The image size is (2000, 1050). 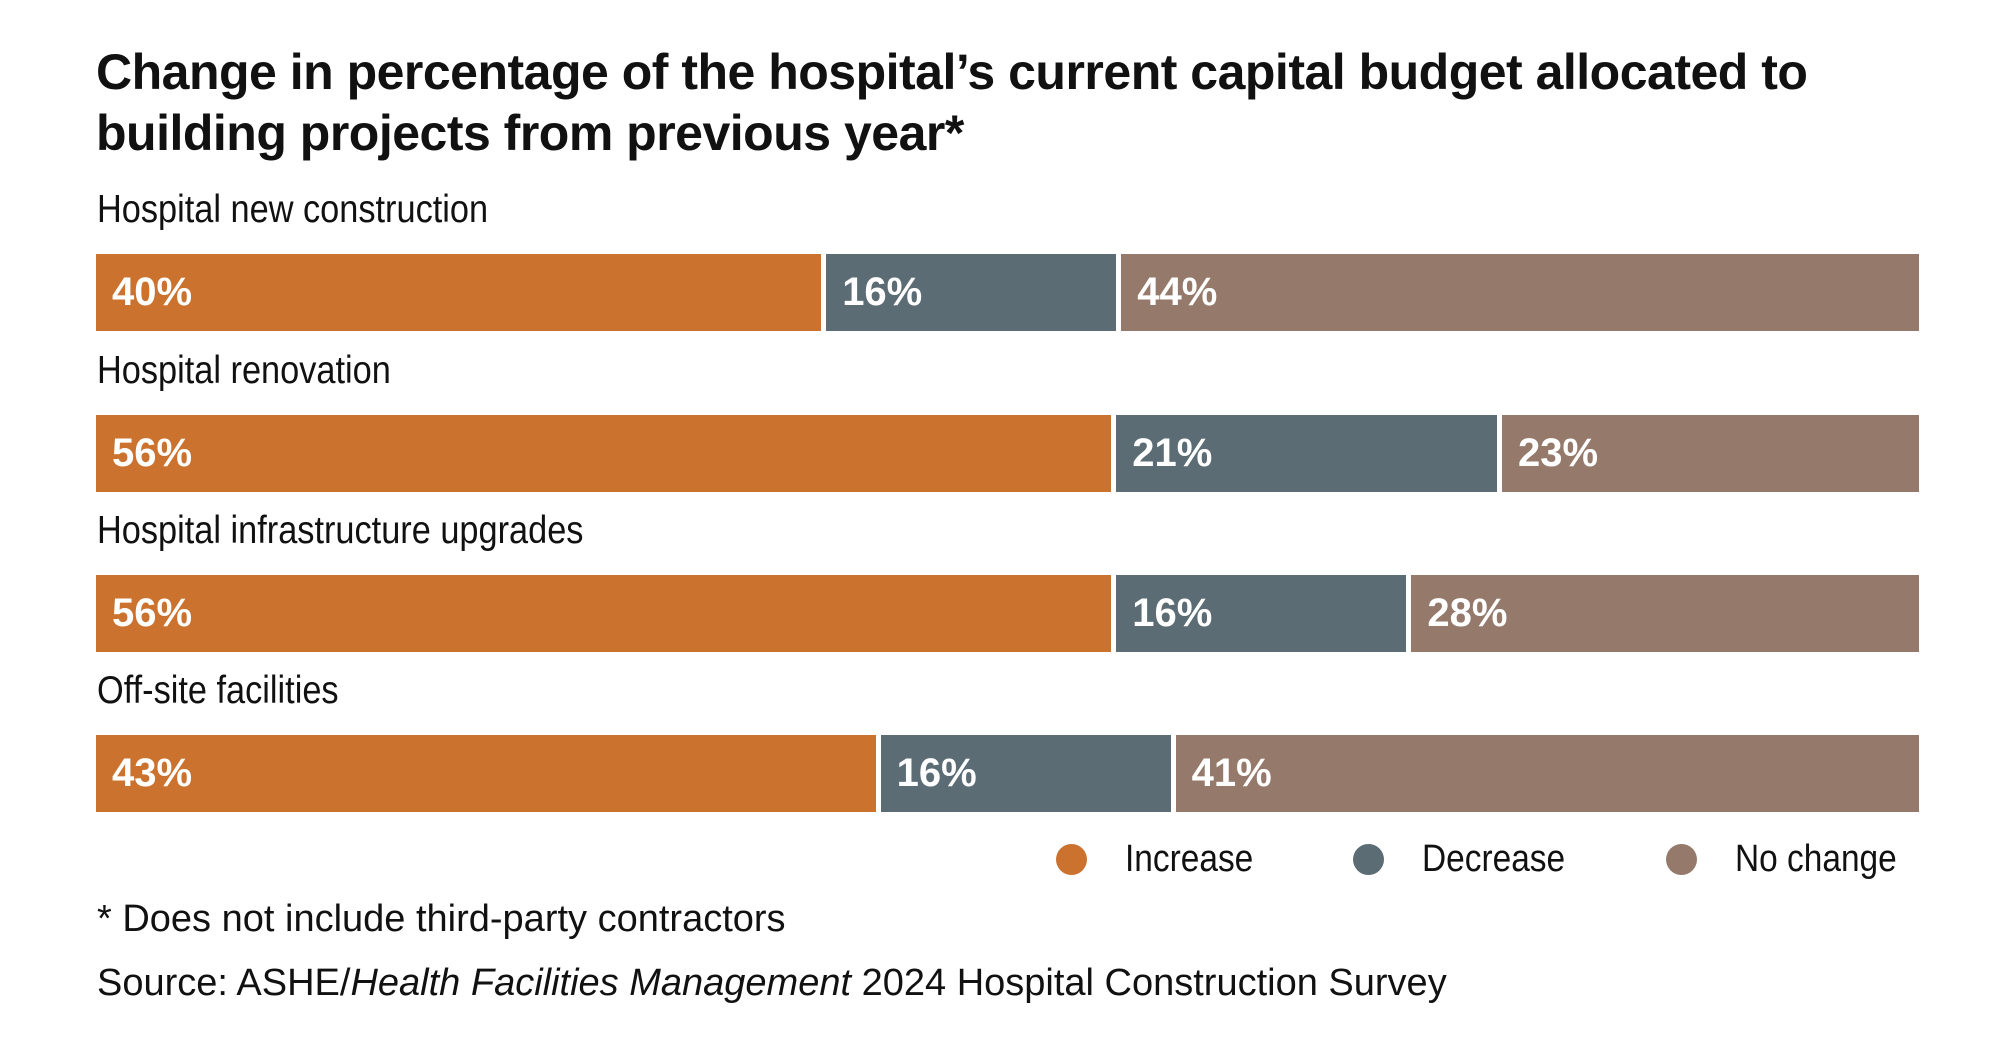 What do you see at coordinates (1558, 453) in the screenshot?
I see `data-label: 23%` at bounding box center [1558, 453].